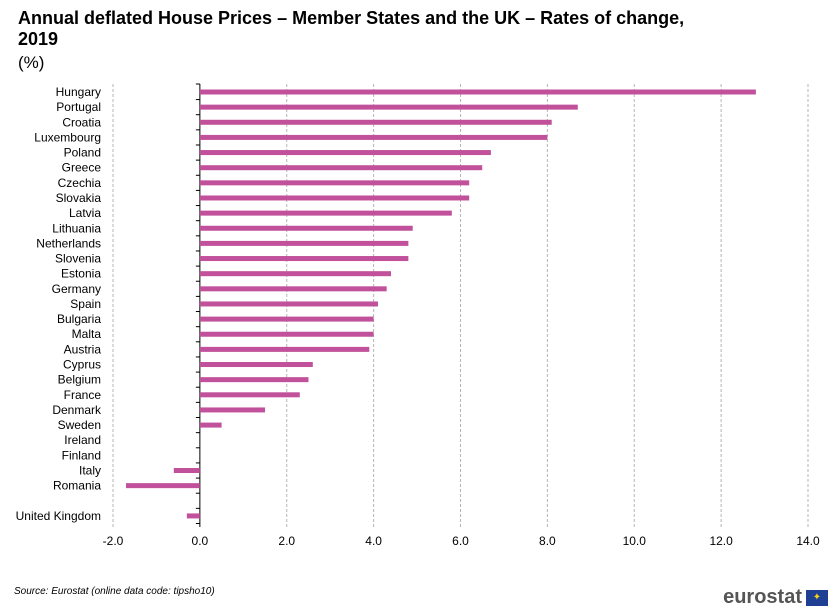 This screenshot has height=611, width=836. Describe the element at coordinates (78, 259) in the screenshot. I see `category-label: Slovenia` at that location.